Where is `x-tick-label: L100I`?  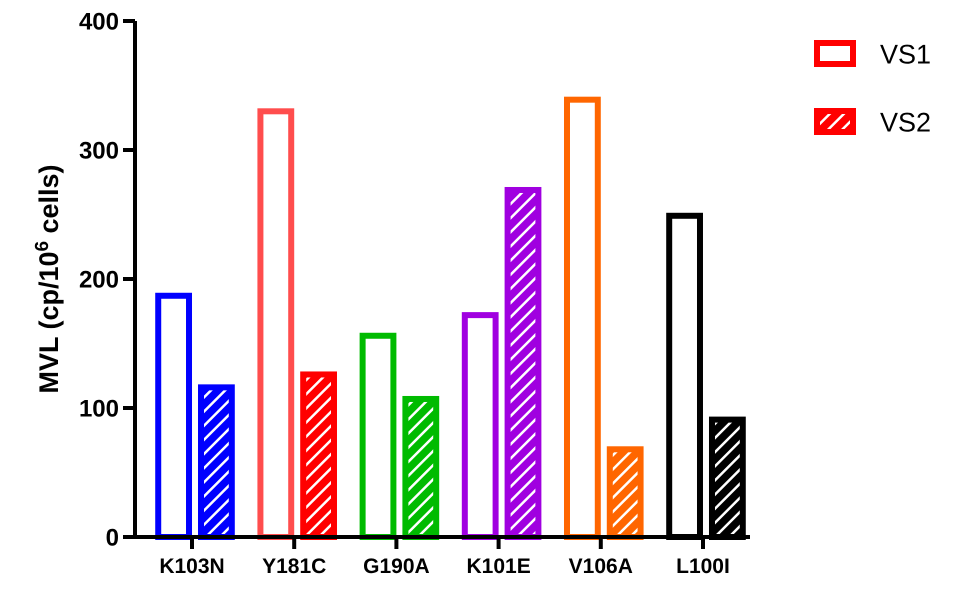 x-tick-label: L100I is located at coordinates (703, 566).